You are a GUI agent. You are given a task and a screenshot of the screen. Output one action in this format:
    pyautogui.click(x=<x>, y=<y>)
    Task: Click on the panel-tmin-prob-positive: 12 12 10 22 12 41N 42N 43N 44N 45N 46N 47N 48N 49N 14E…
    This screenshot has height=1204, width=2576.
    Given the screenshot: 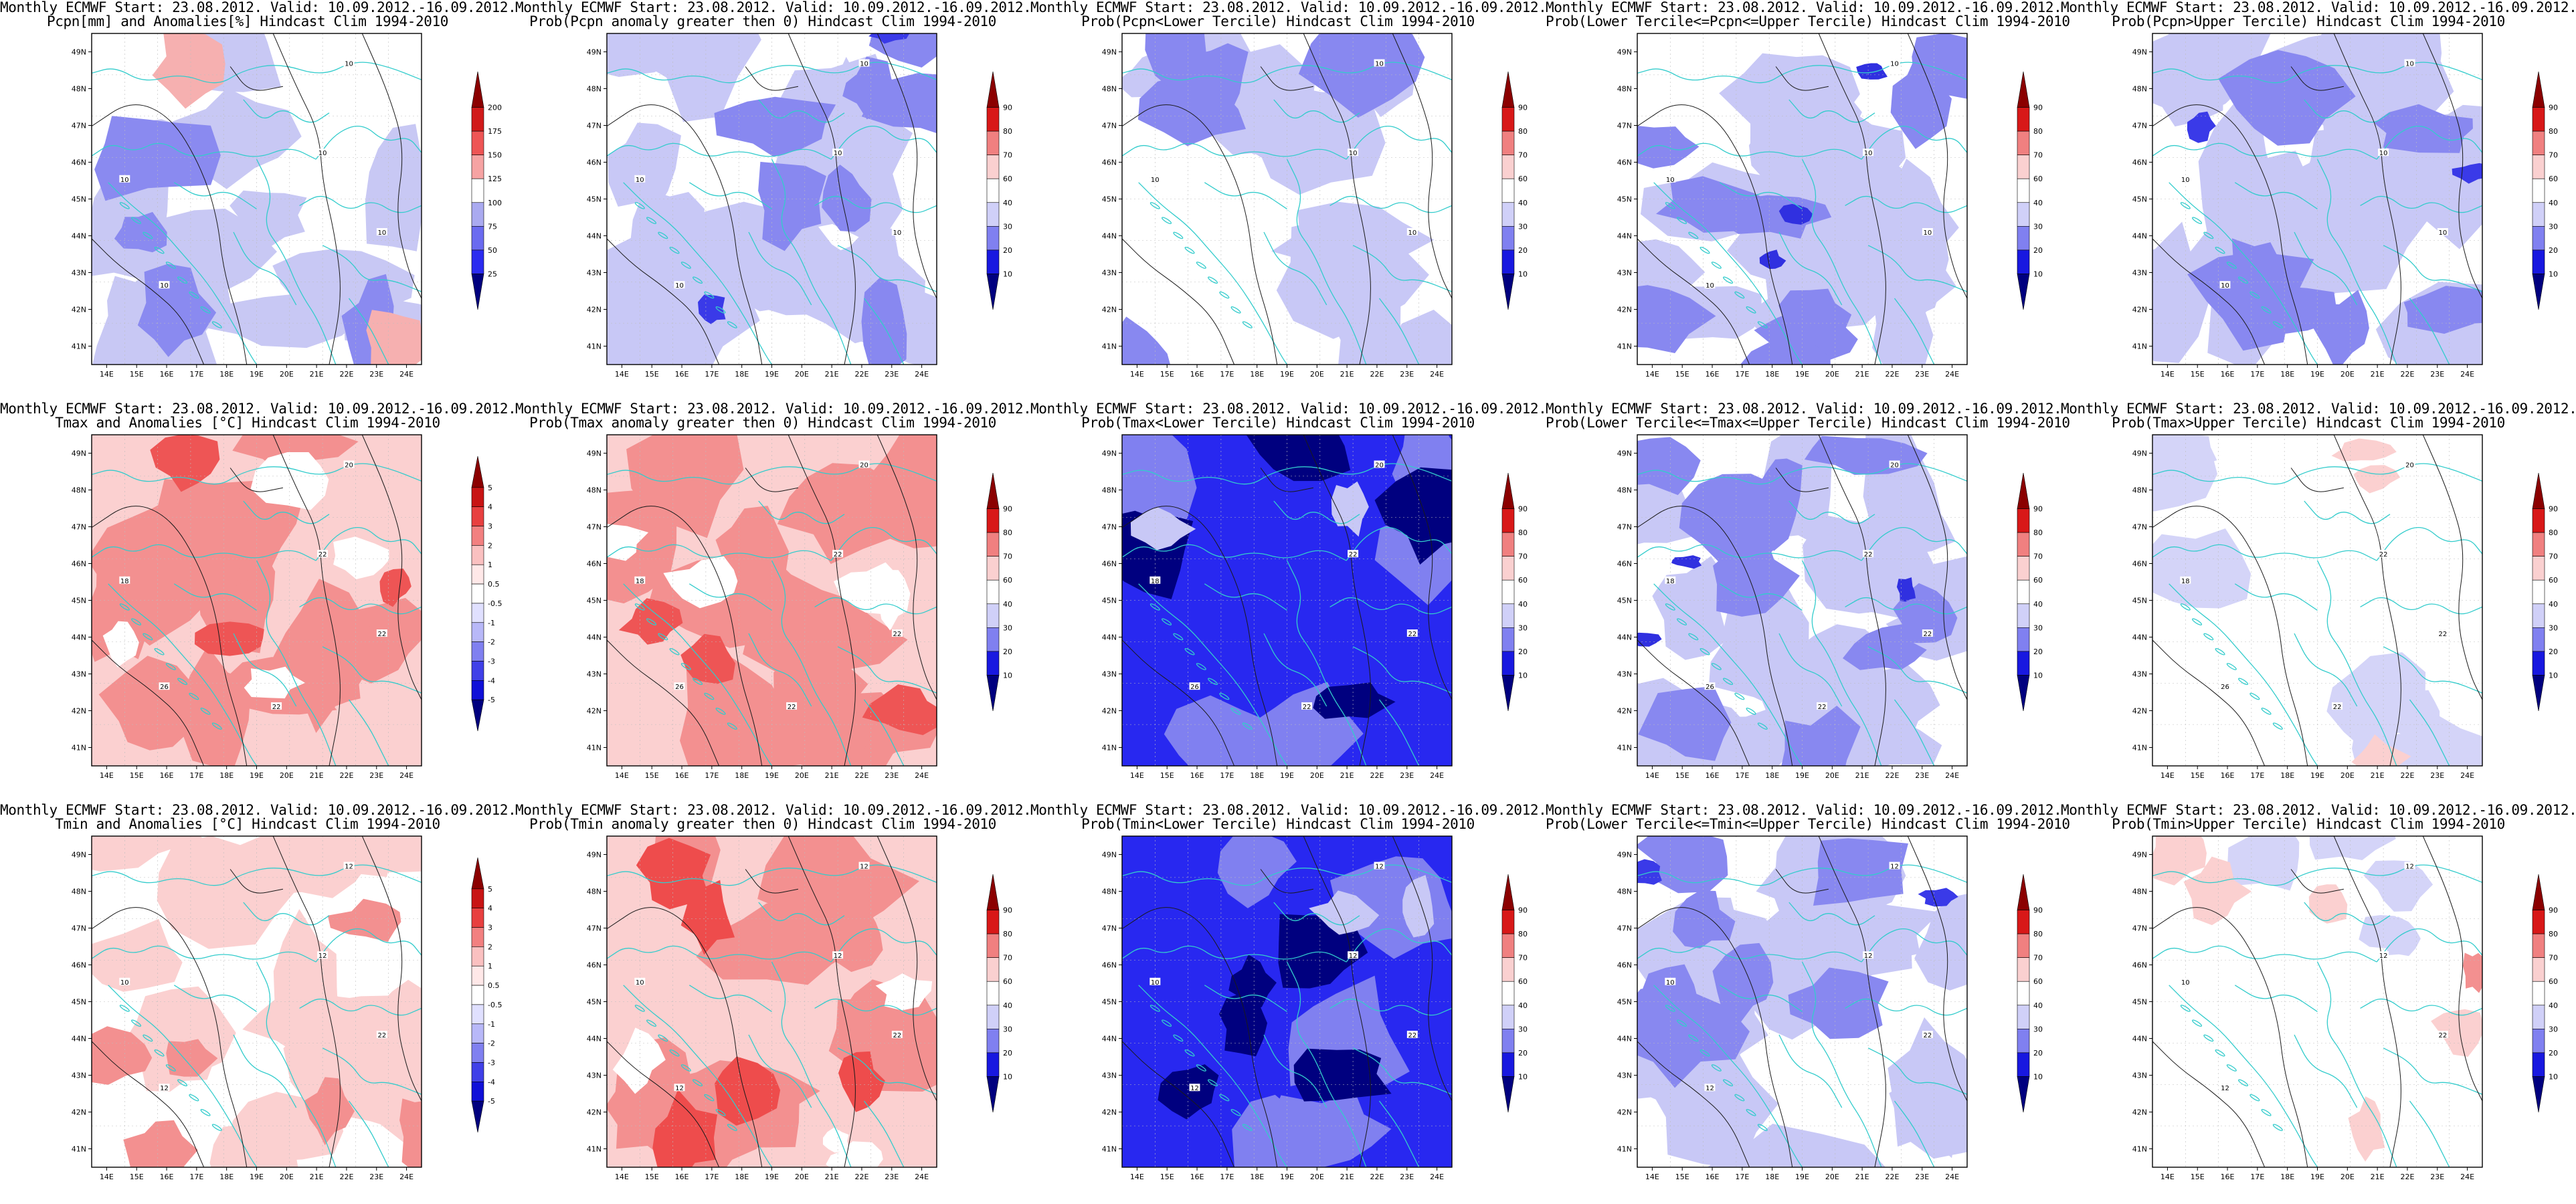 What is the action you would take?
    pyautogui.click(x=773, y=1003)
    